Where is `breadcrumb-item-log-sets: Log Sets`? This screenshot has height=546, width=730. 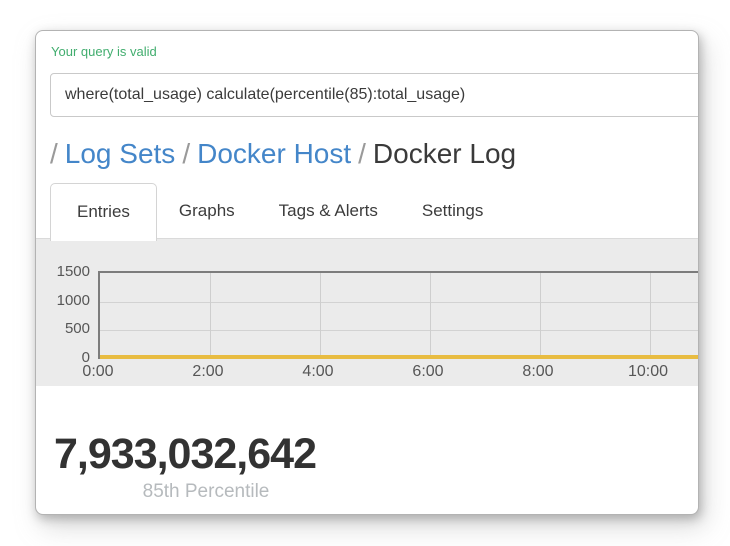 breadcrumb-item-log-sets: Log Sets is located at coordinates (120, 153).